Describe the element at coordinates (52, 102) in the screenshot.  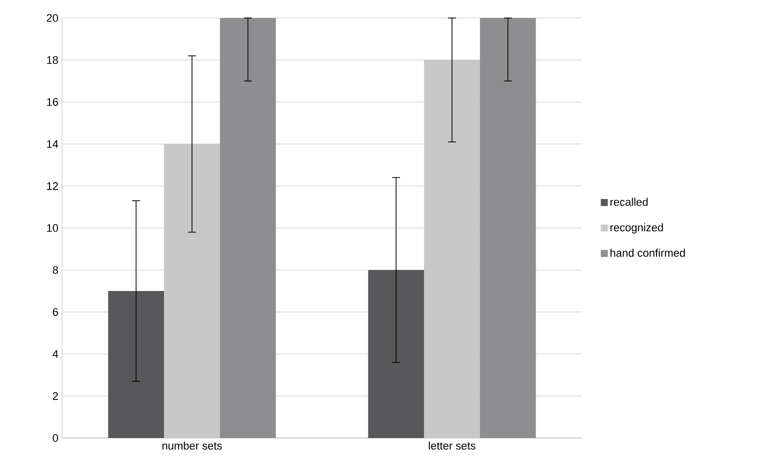
I see `y-tick-label: 16` at that location.